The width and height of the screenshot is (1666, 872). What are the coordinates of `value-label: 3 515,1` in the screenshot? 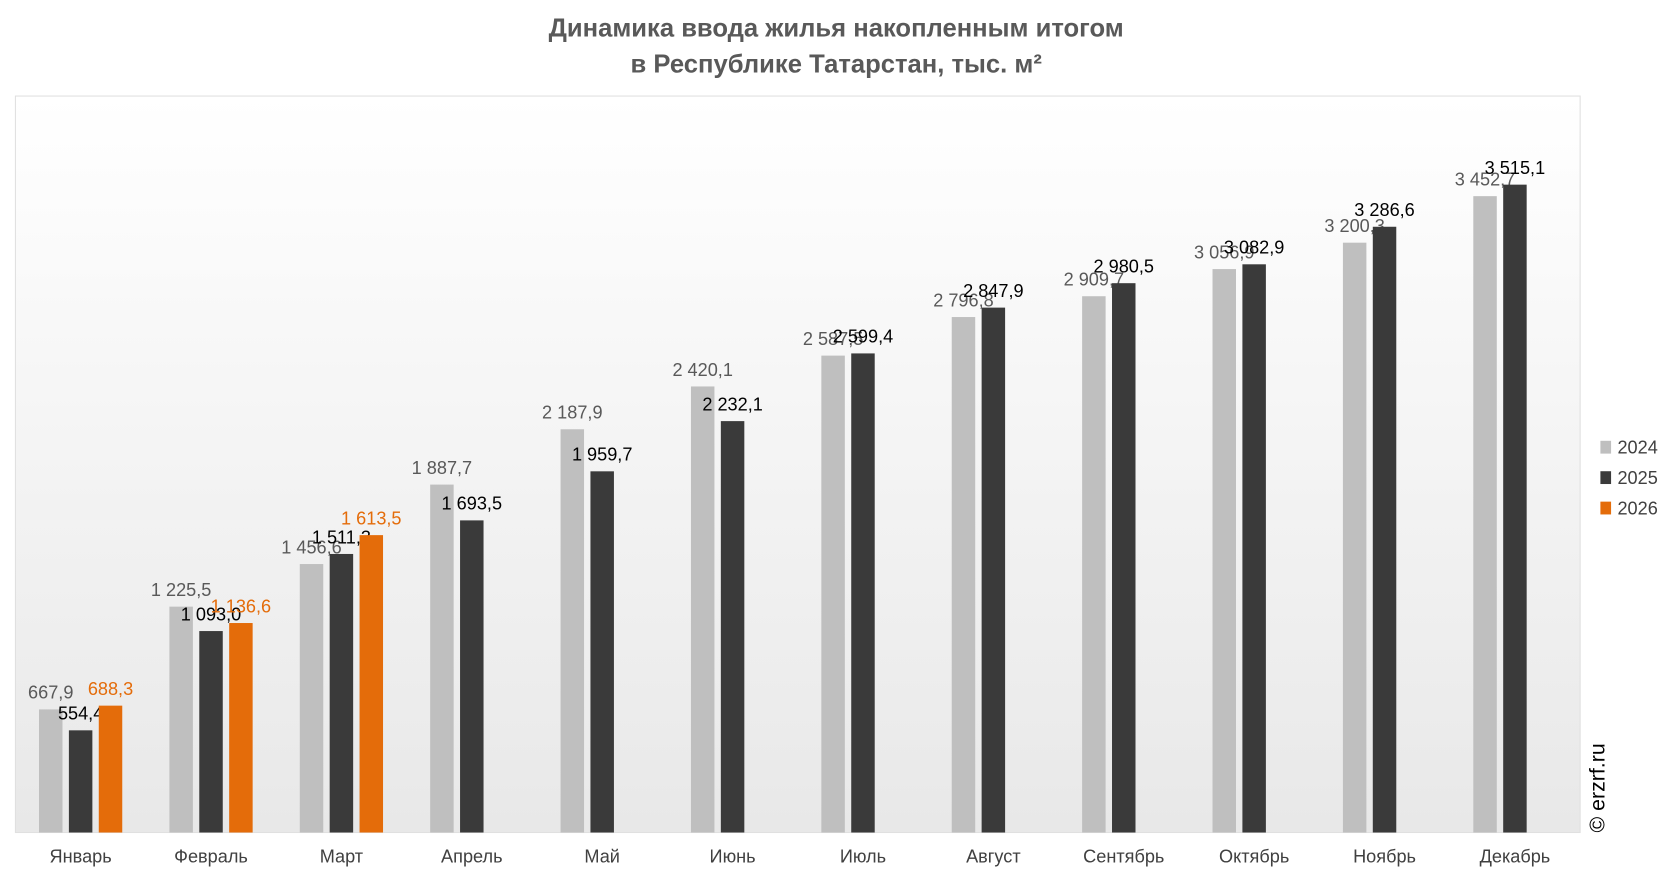 It's located at (1515, 168).